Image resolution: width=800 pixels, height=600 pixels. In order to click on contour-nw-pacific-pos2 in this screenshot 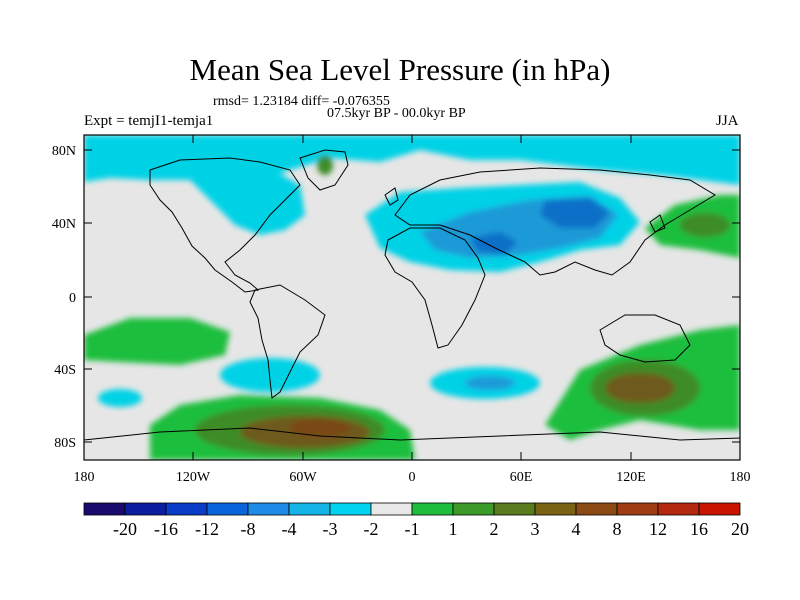, I will do `click(705, 225)`.